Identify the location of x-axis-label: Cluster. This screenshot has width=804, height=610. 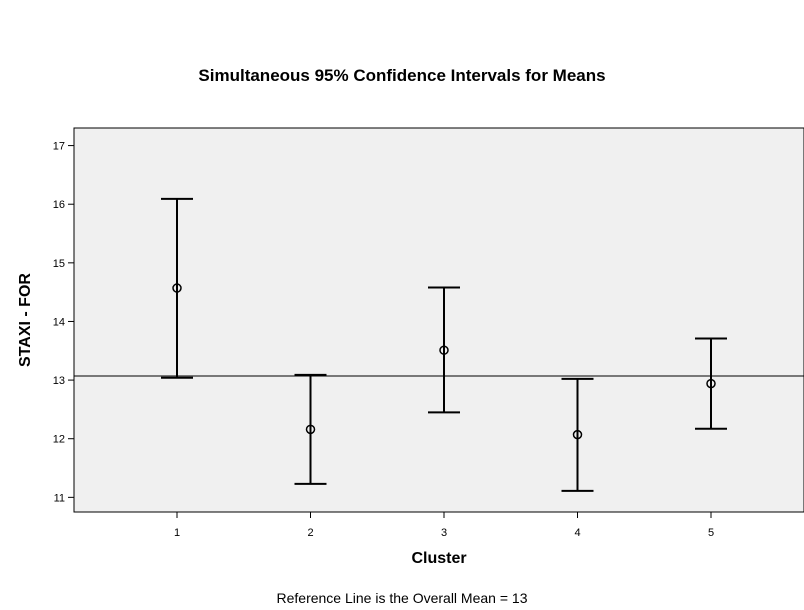
(439, 558).